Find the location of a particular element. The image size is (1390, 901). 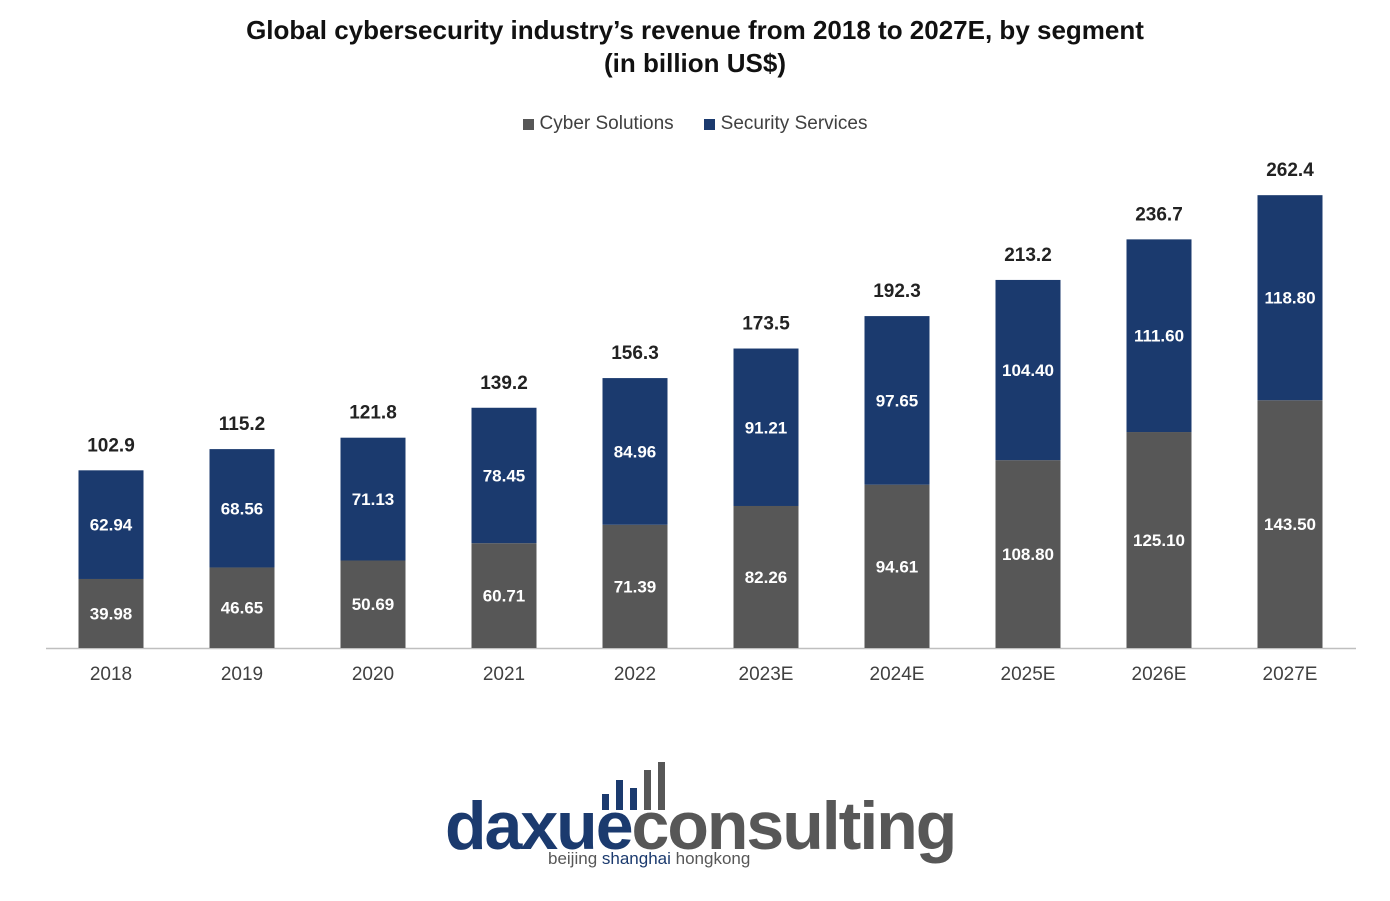

tagline-shanghai: shanghai is located at coordinates (636, 858).